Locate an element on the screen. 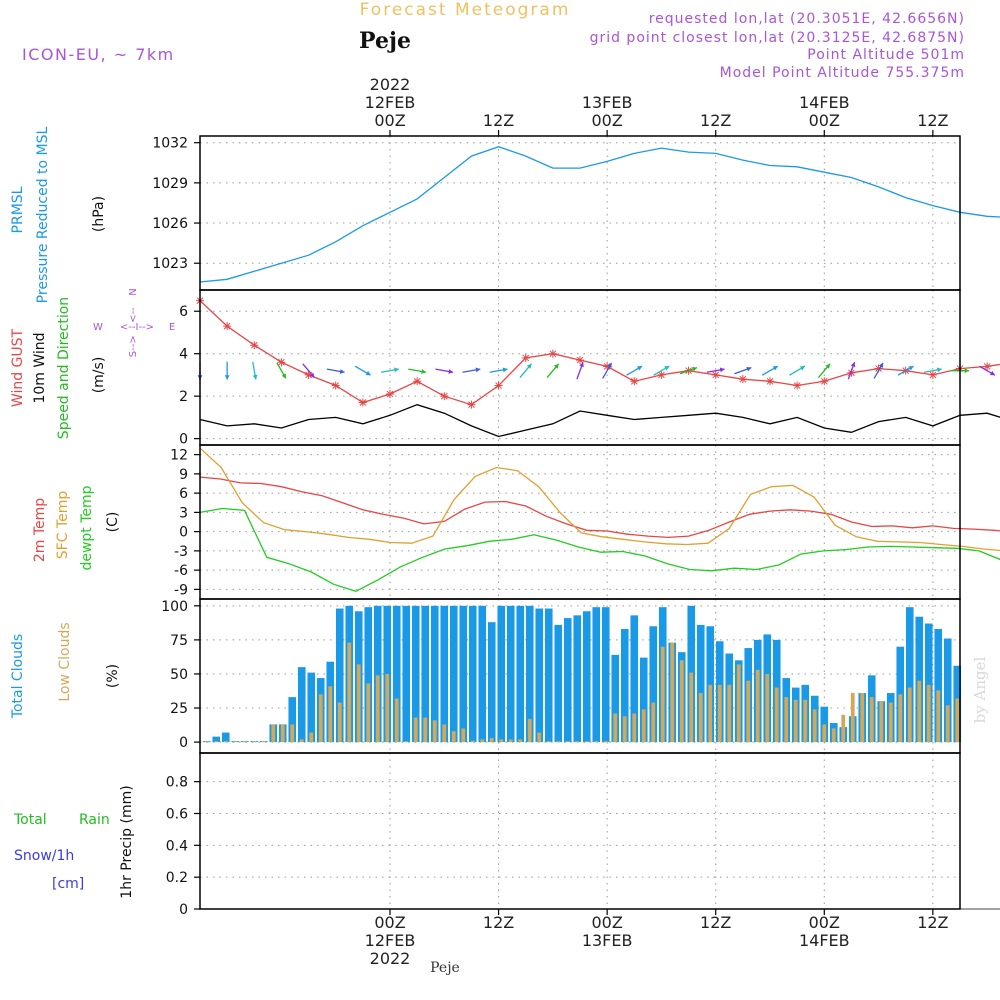 The image size is (1000, 1000). header-location: Peje is located at coordinates (385, 41).